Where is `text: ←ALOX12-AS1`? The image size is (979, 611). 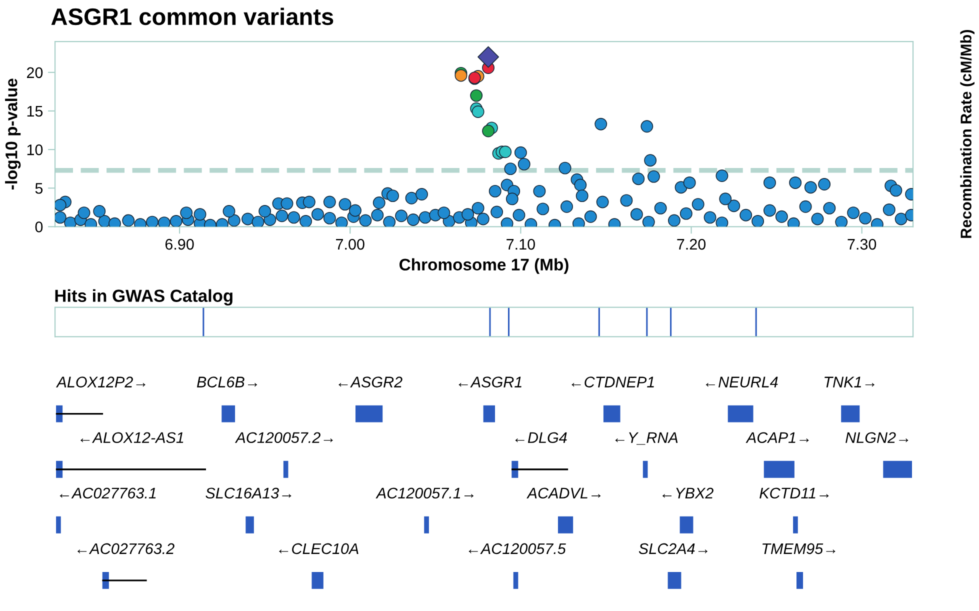 text: ←ALOX12-AS1 is located at coordinates (132, 438).